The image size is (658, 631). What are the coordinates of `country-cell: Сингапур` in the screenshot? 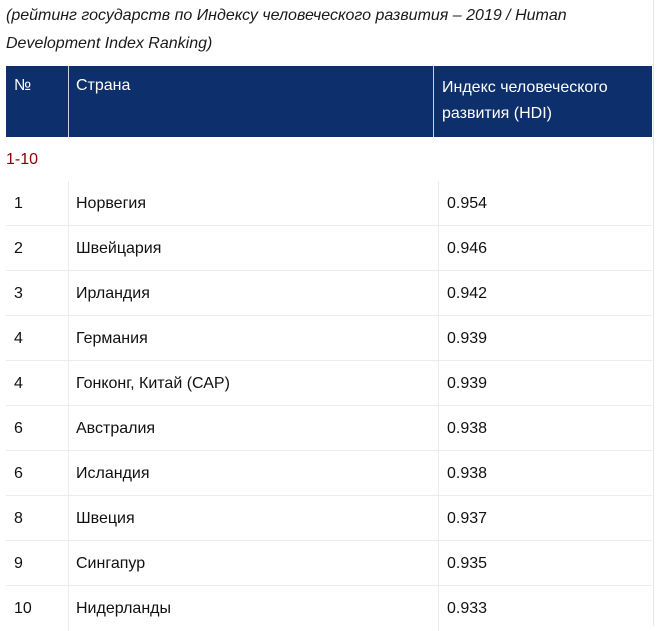 It's located at (253, 563).